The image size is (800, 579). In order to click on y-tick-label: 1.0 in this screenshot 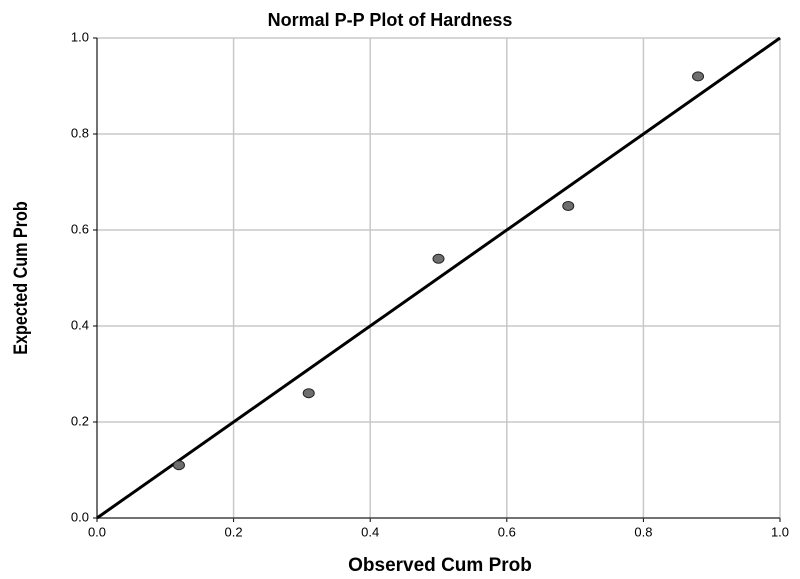, I will do `click(80, 36)`.